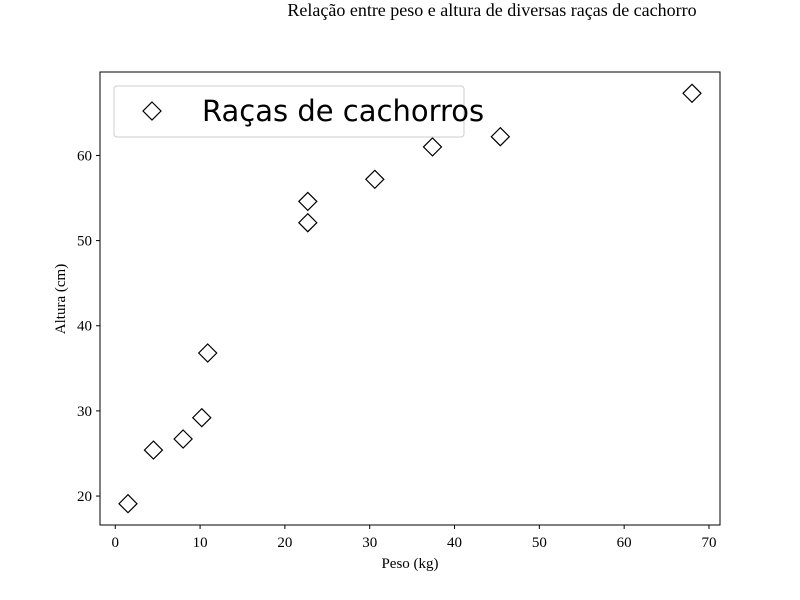 The height and width of the screenshot is (600, 800). What do you see at coordinates (454, 543) in the screenshot?
I see `x-tick-label: 40` at bounding box center [454, 543].